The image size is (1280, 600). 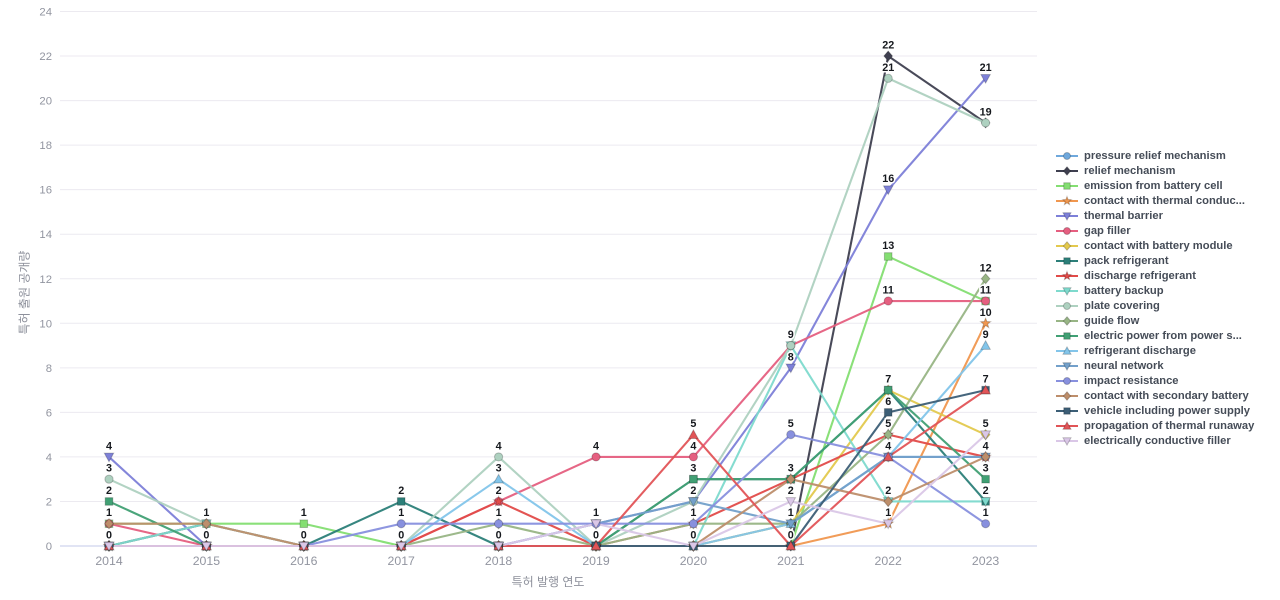 I want to click on legend-item: contact with battery module, so click(x=1154, y=245).